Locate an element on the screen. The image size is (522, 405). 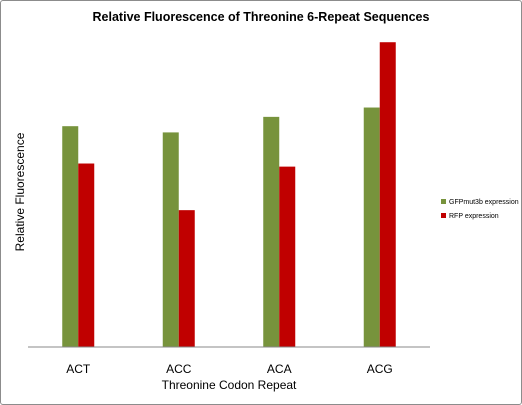
legend-label: RFP expression is located at coordinates (474, 216).